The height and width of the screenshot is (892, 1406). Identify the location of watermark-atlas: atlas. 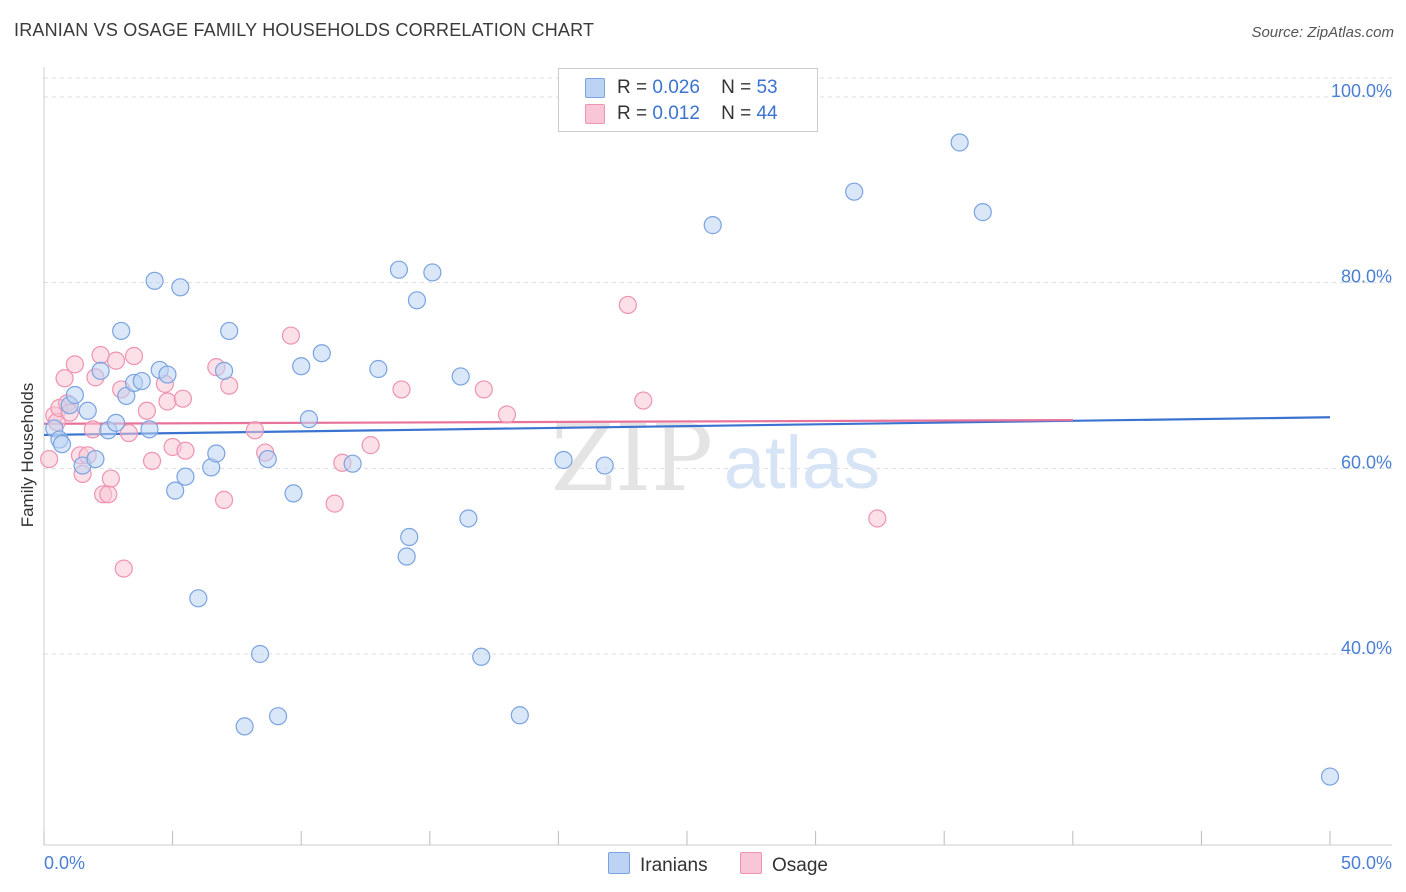
(802, 462).